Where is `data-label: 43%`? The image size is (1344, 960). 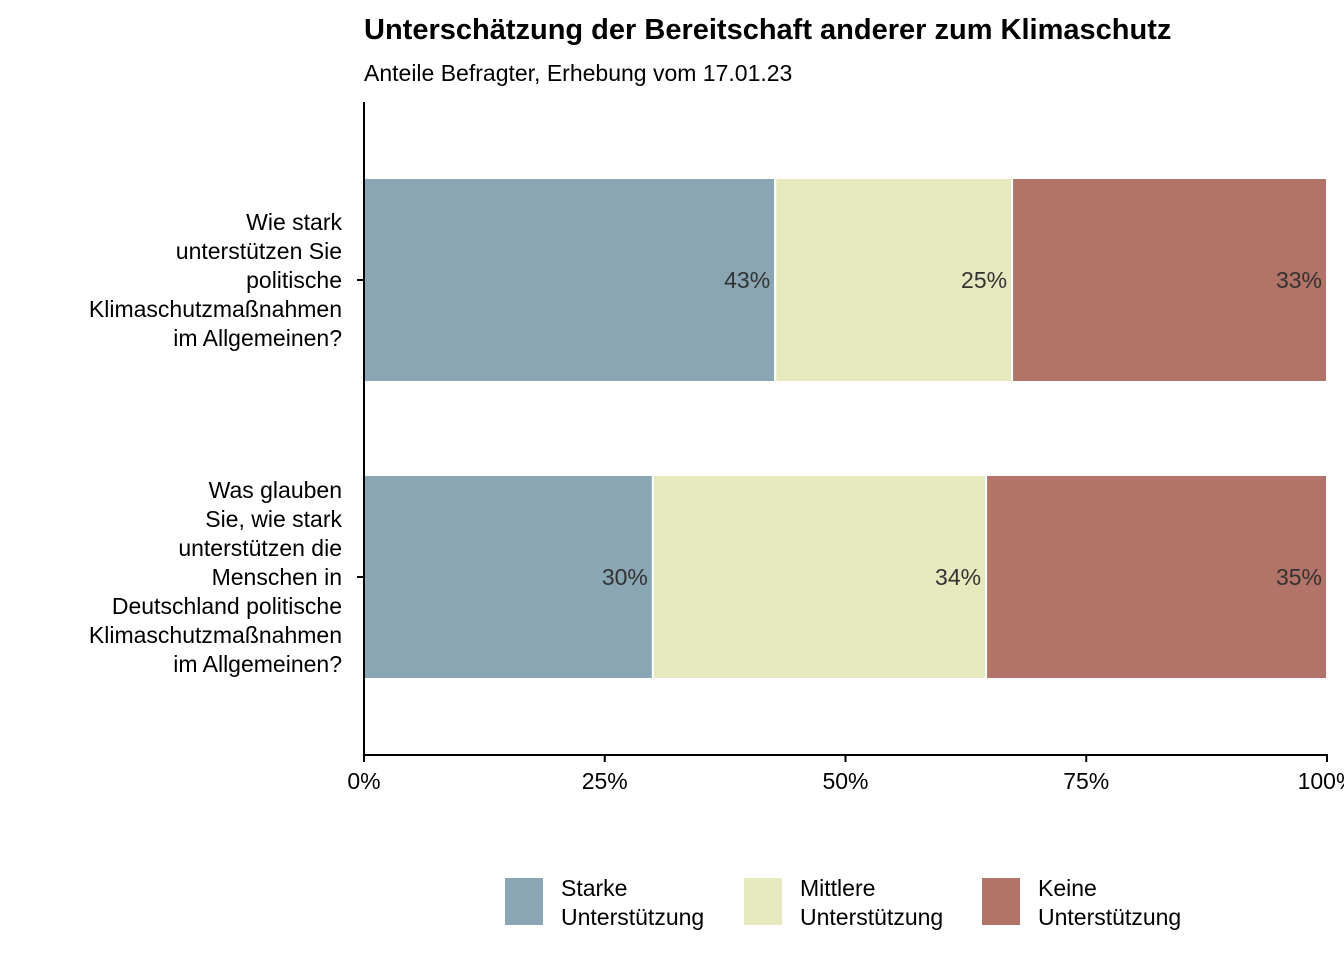
data-label: 43% is located at coordinates (747, 280).